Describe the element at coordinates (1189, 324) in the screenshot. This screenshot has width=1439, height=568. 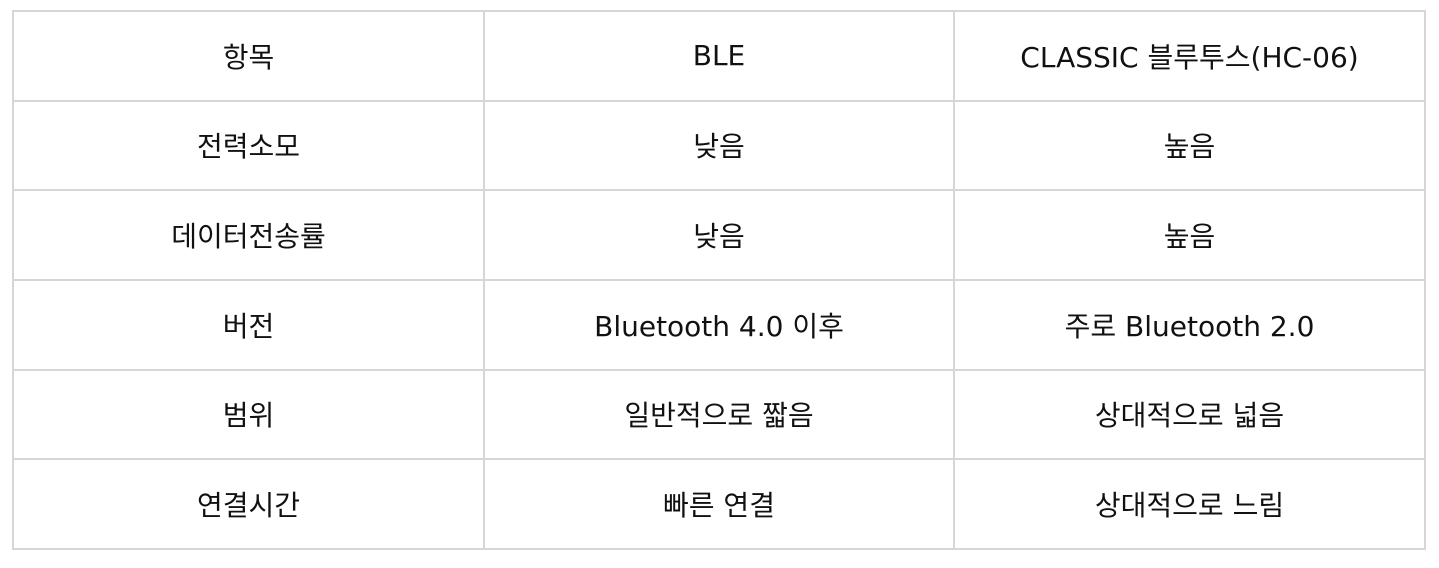
I see `classic-value: 주로 Bluetooth 2.0` at that location.